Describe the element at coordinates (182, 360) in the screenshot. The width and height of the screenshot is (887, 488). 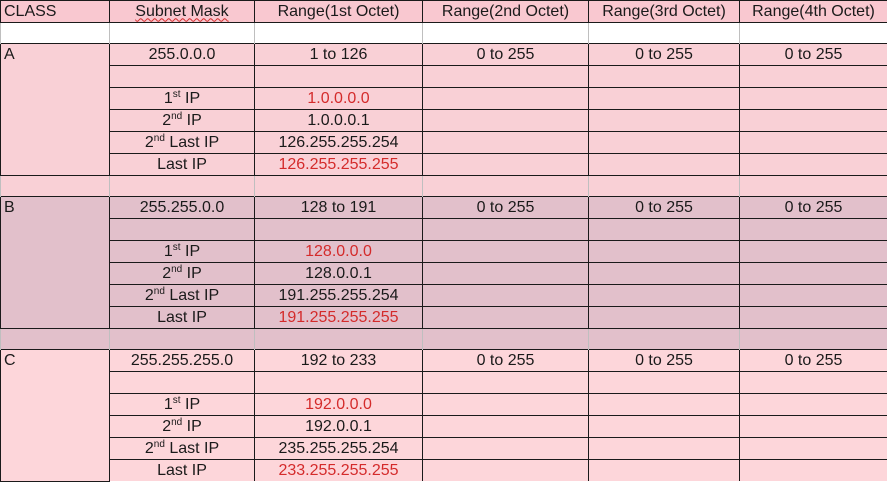
I see `subnet-mask-cell: 255.255.255.0` at that location.